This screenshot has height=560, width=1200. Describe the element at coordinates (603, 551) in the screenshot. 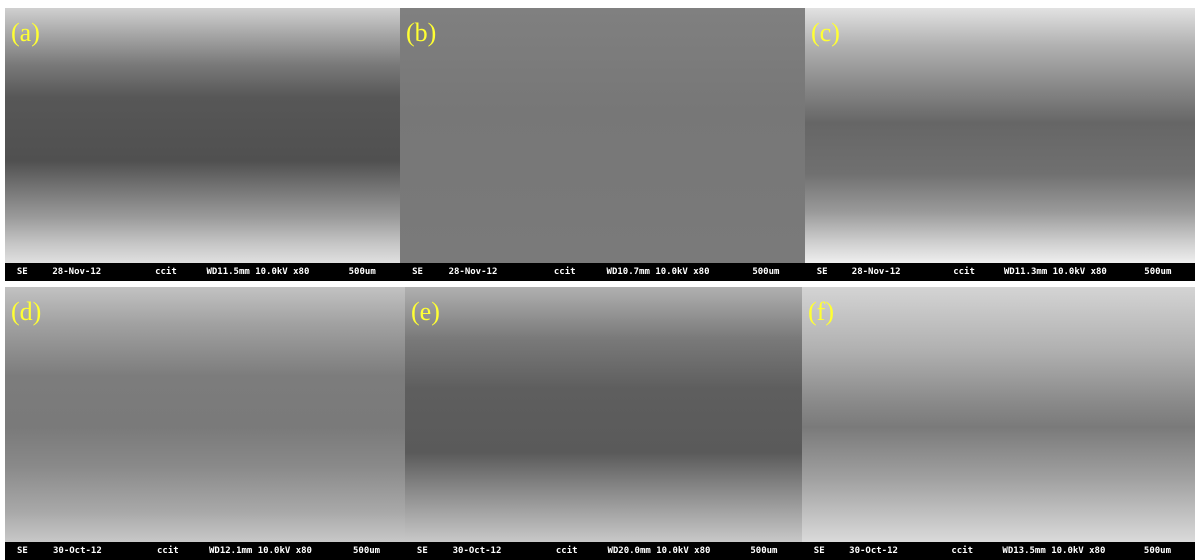

I see `info-bar: SE 30-Oct-12 ccit WD20.0mm 10.0kV x80 500um` at that location.